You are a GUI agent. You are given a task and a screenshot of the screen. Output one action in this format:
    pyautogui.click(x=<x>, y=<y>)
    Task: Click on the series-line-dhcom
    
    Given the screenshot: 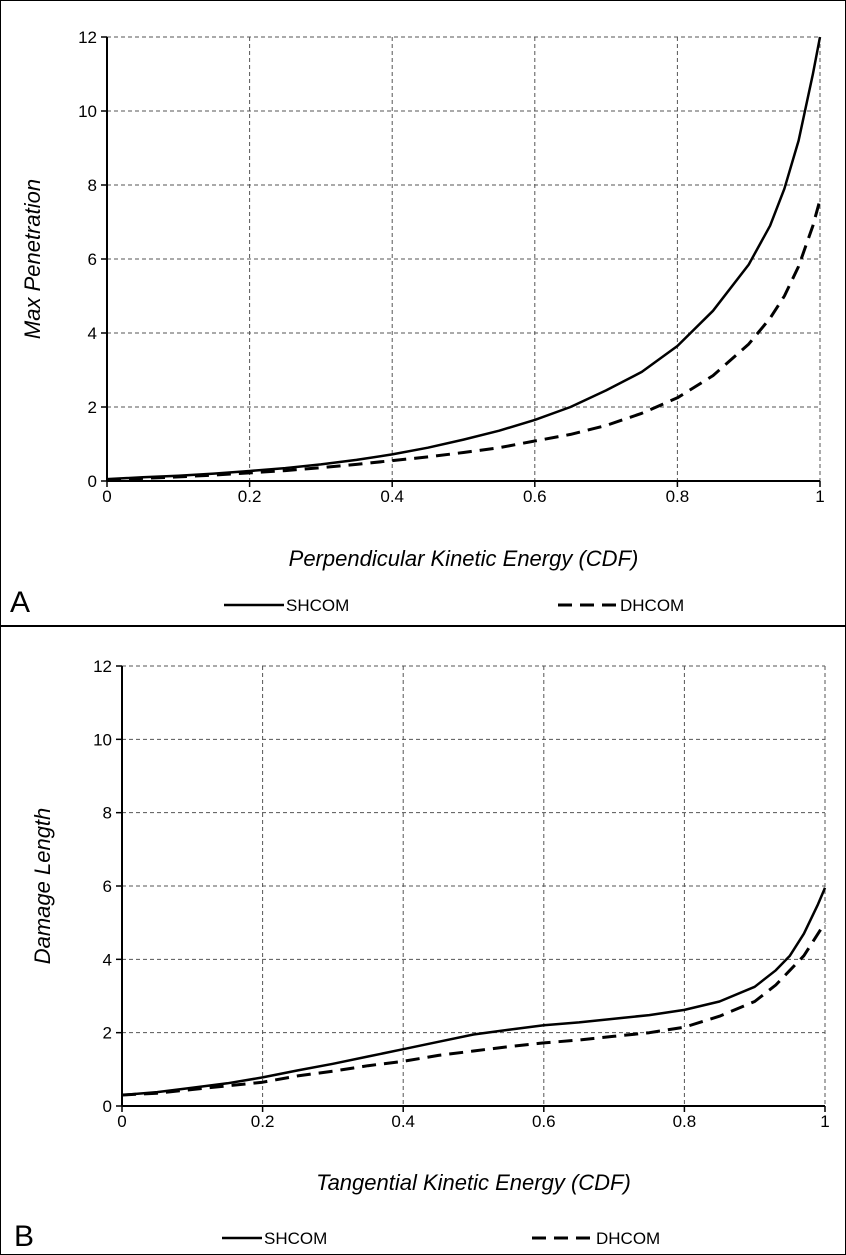 What is the action you would take?
    pyautogui.click(x=474, y=1009)
    